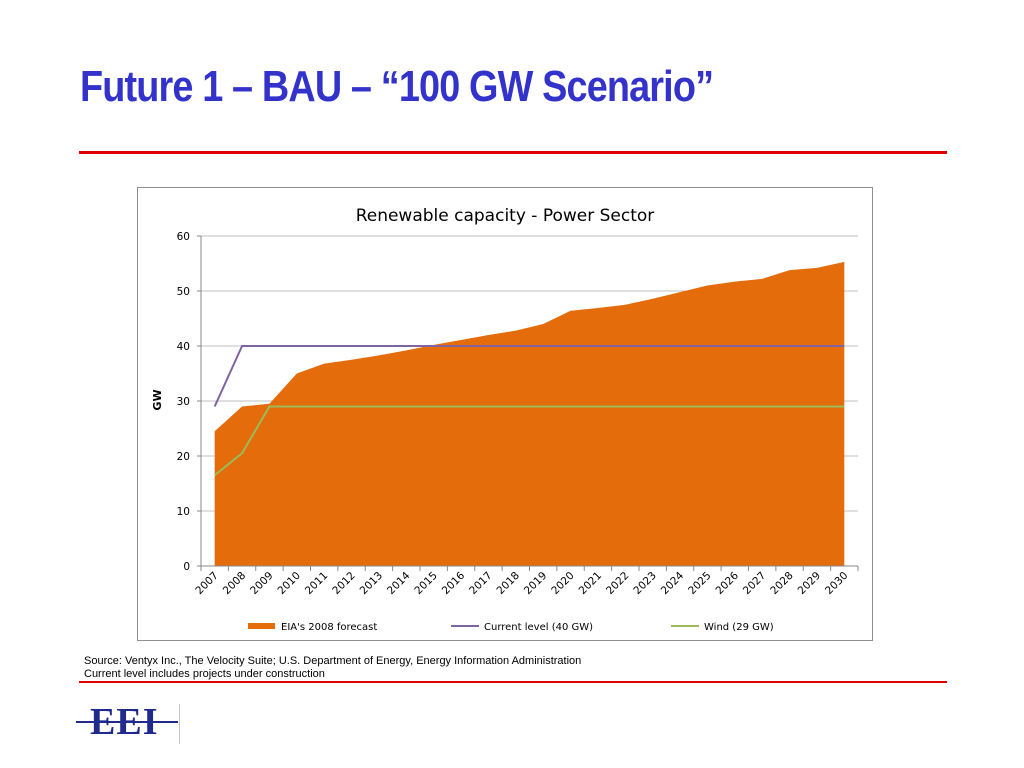 The image size is (1024, 768). What do you see at coordinates (529, 376) in the screenshot?
I see `current-level-line` at bounding box center [529, 376].